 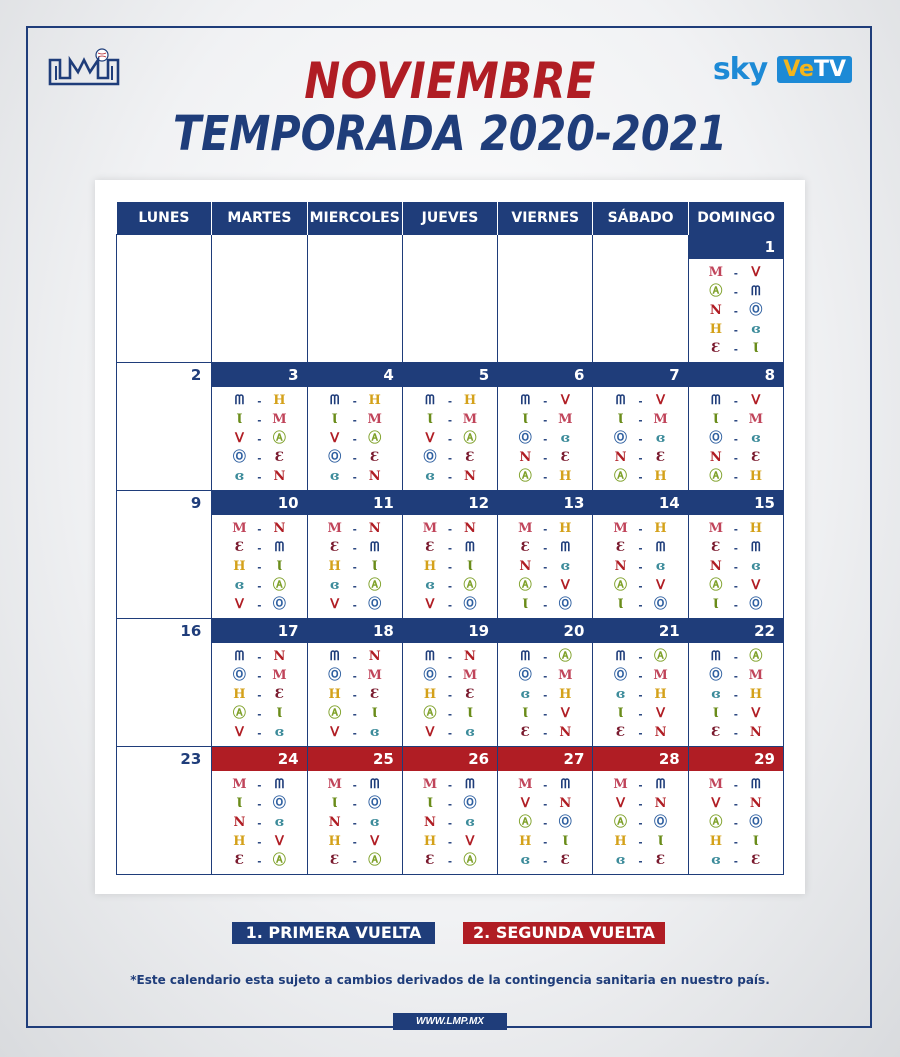 I want to click on game-matchup: N-ɞ, so click(x=545, y=566).